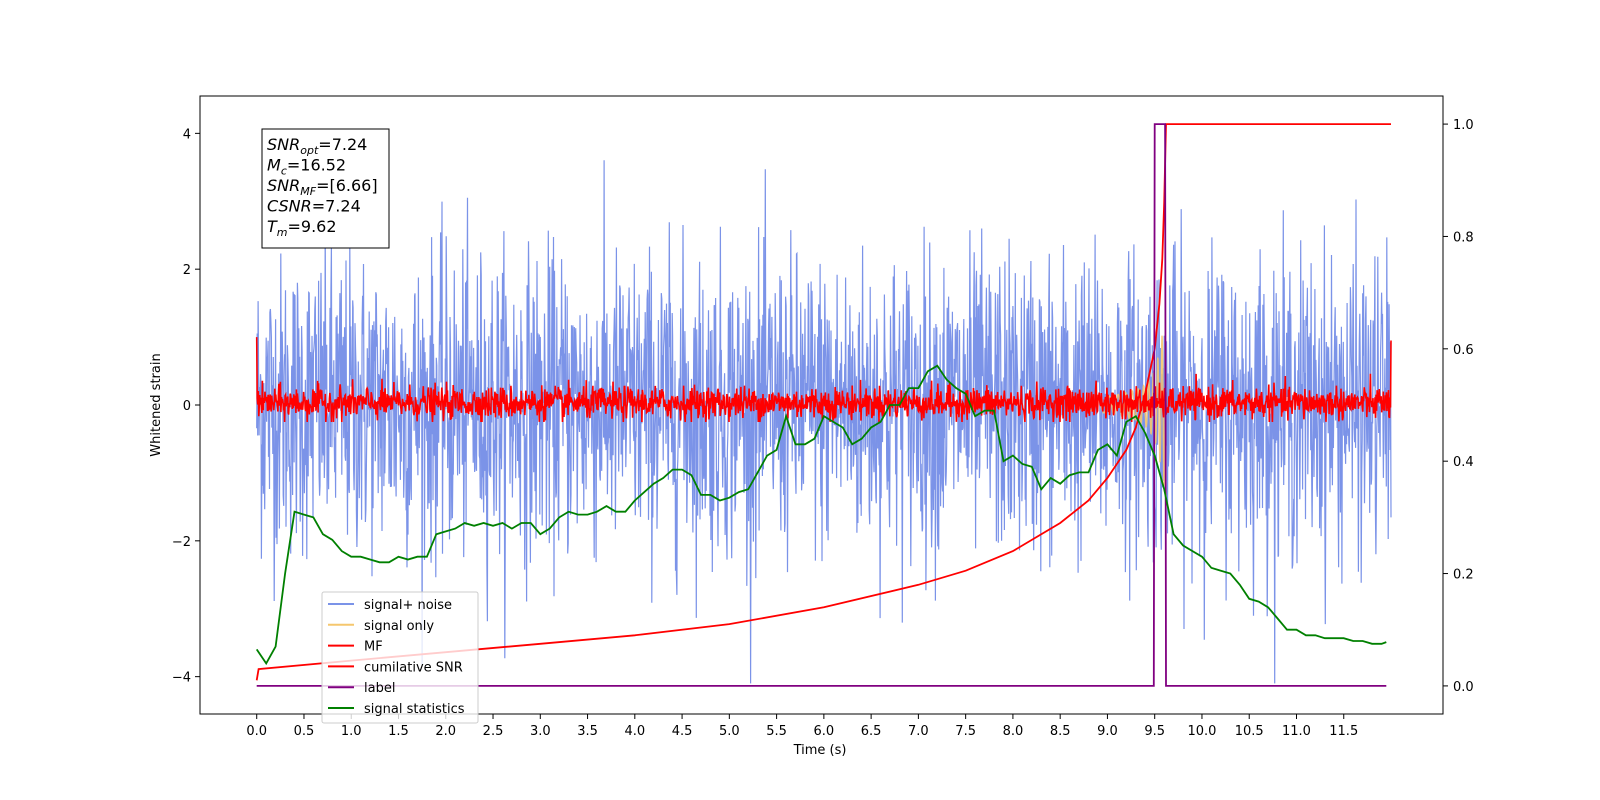  Describe the element at coordinates (1201, 731) in the screenshot. I see `x-tick-label: 10.0` at that location.